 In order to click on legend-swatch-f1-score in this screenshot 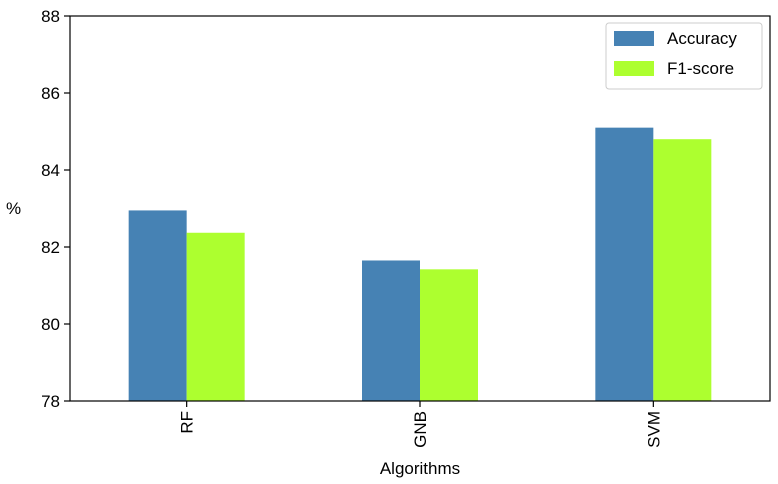, I will do `click(634, 68)`.